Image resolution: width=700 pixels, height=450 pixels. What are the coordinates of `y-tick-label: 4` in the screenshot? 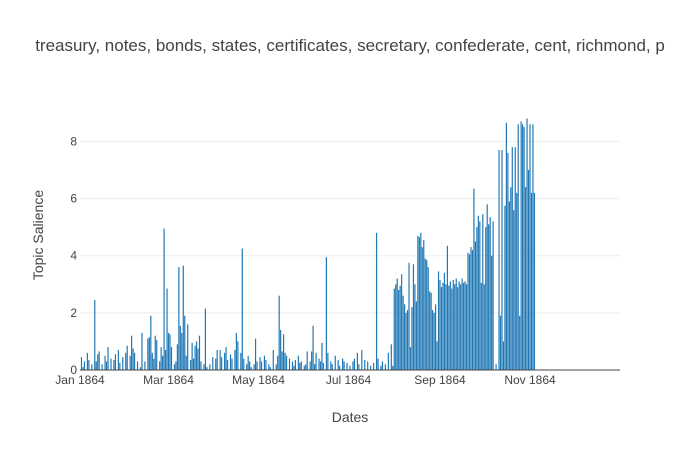 It's located at (73, 256).